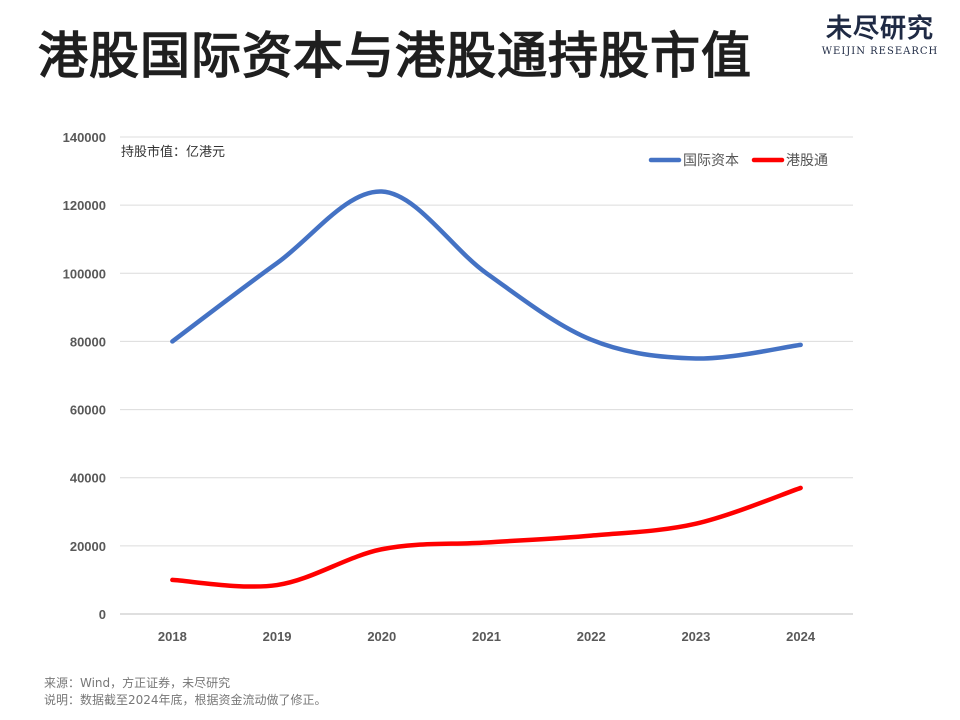  I want to click on brand-name-cn: 未尽研究, so click(879, 29).